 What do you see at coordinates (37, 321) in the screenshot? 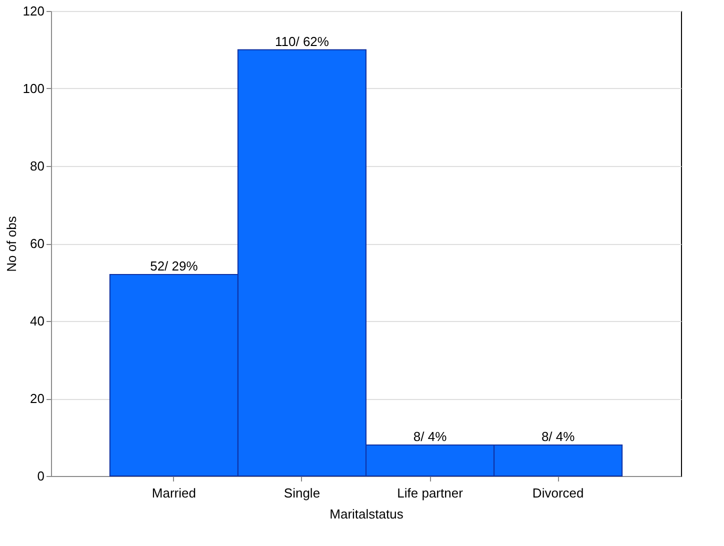
I see `y-tick-label: 40` at bounding box center [37, 321].